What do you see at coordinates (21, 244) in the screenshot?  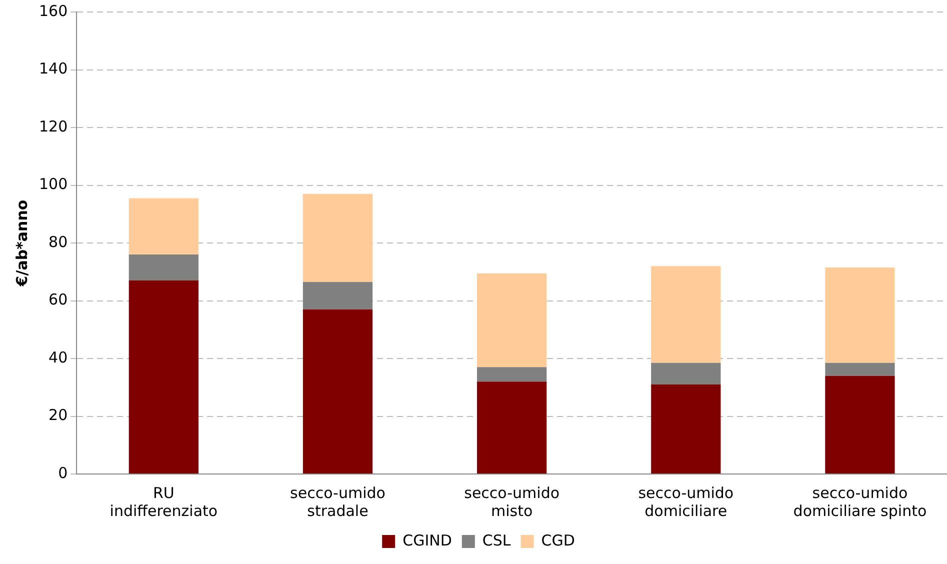 I see `y-axis-title: €/ab*anno` at bounding box center [21, 244].